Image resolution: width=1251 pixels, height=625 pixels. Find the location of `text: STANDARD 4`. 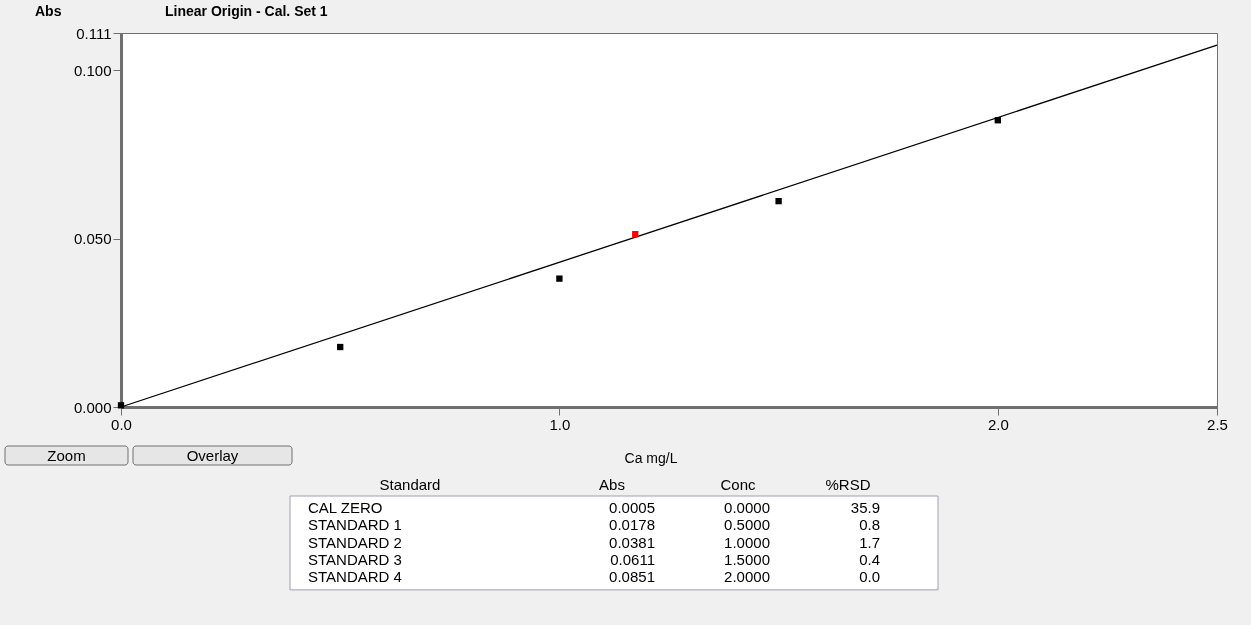

text: STANDARD 4 is located at coordinates (355, 577).